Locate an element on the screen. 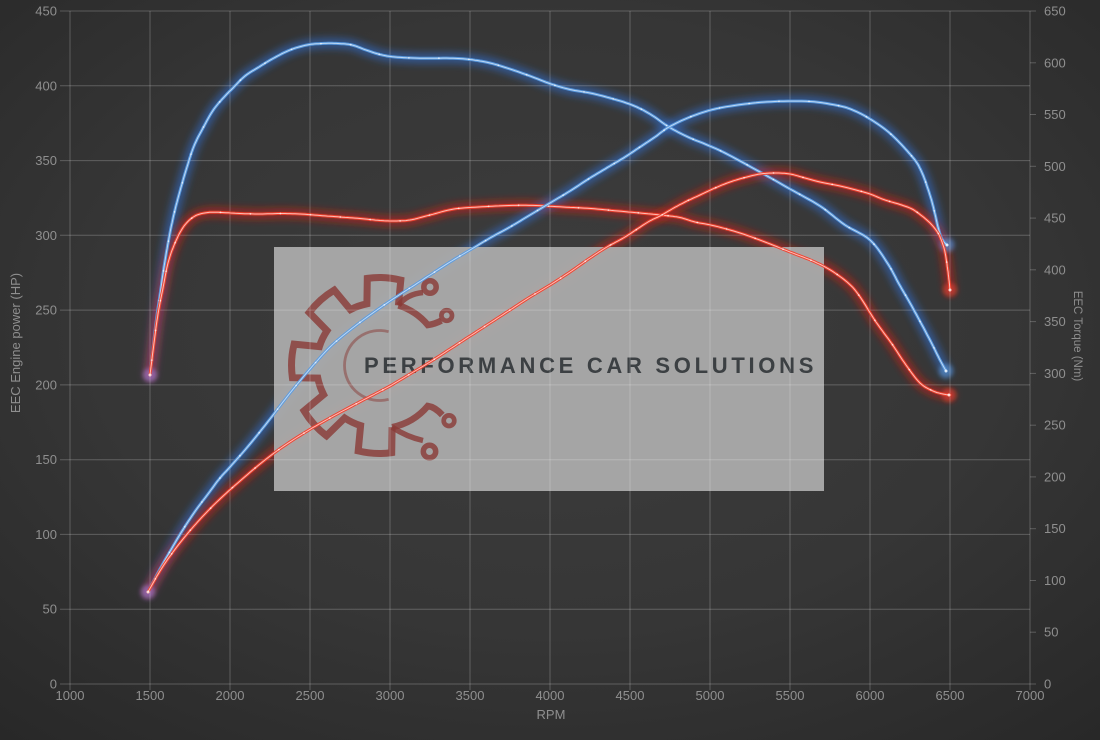 The height and width of the screenshot is (740, 1100). svg-text: 7000 is located at coordinates (1030, 695).